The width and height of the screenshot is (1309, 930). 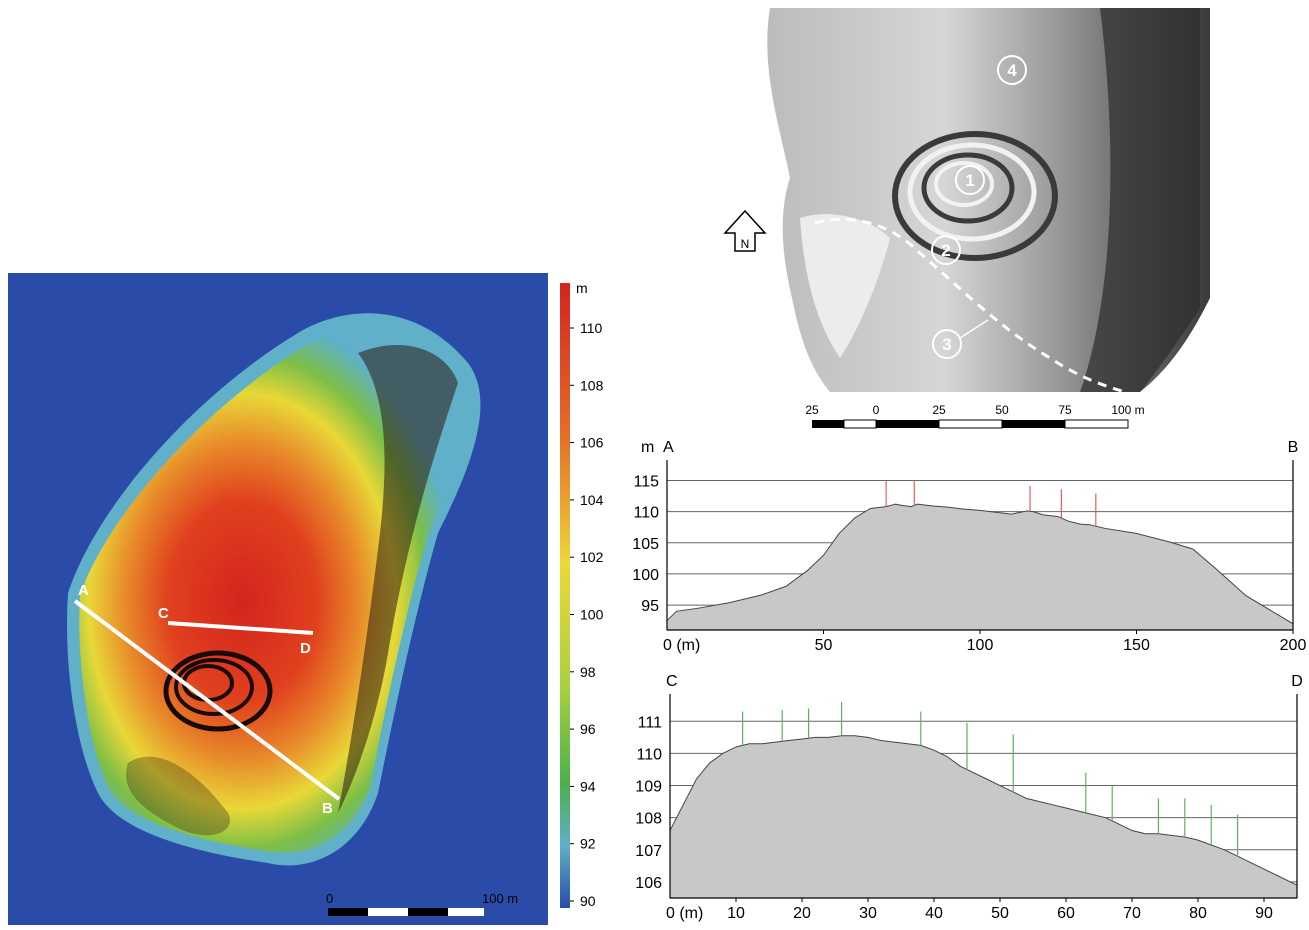 What do you see at coordinates (1127, 410) in the screenshot?
I see `hs-scale-label: 100 m` at bounding box center [1127, 410].